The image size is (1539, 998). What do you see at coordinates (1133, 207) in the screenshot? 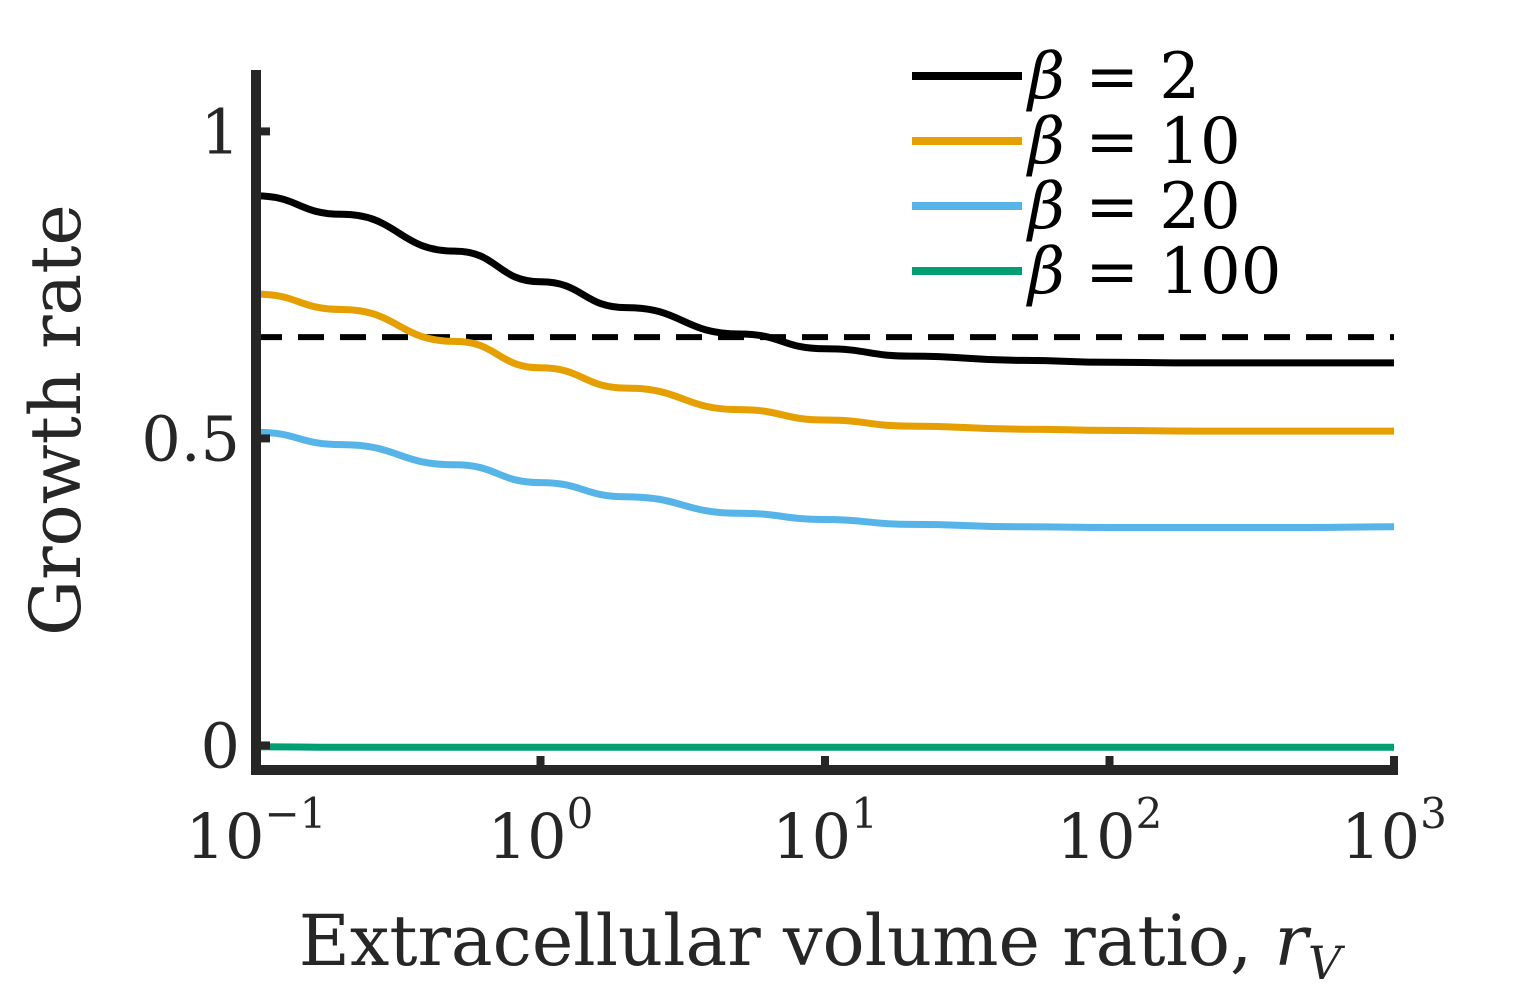
I see `legend-label-2: β = 20` at bounding box center [1133, 207].